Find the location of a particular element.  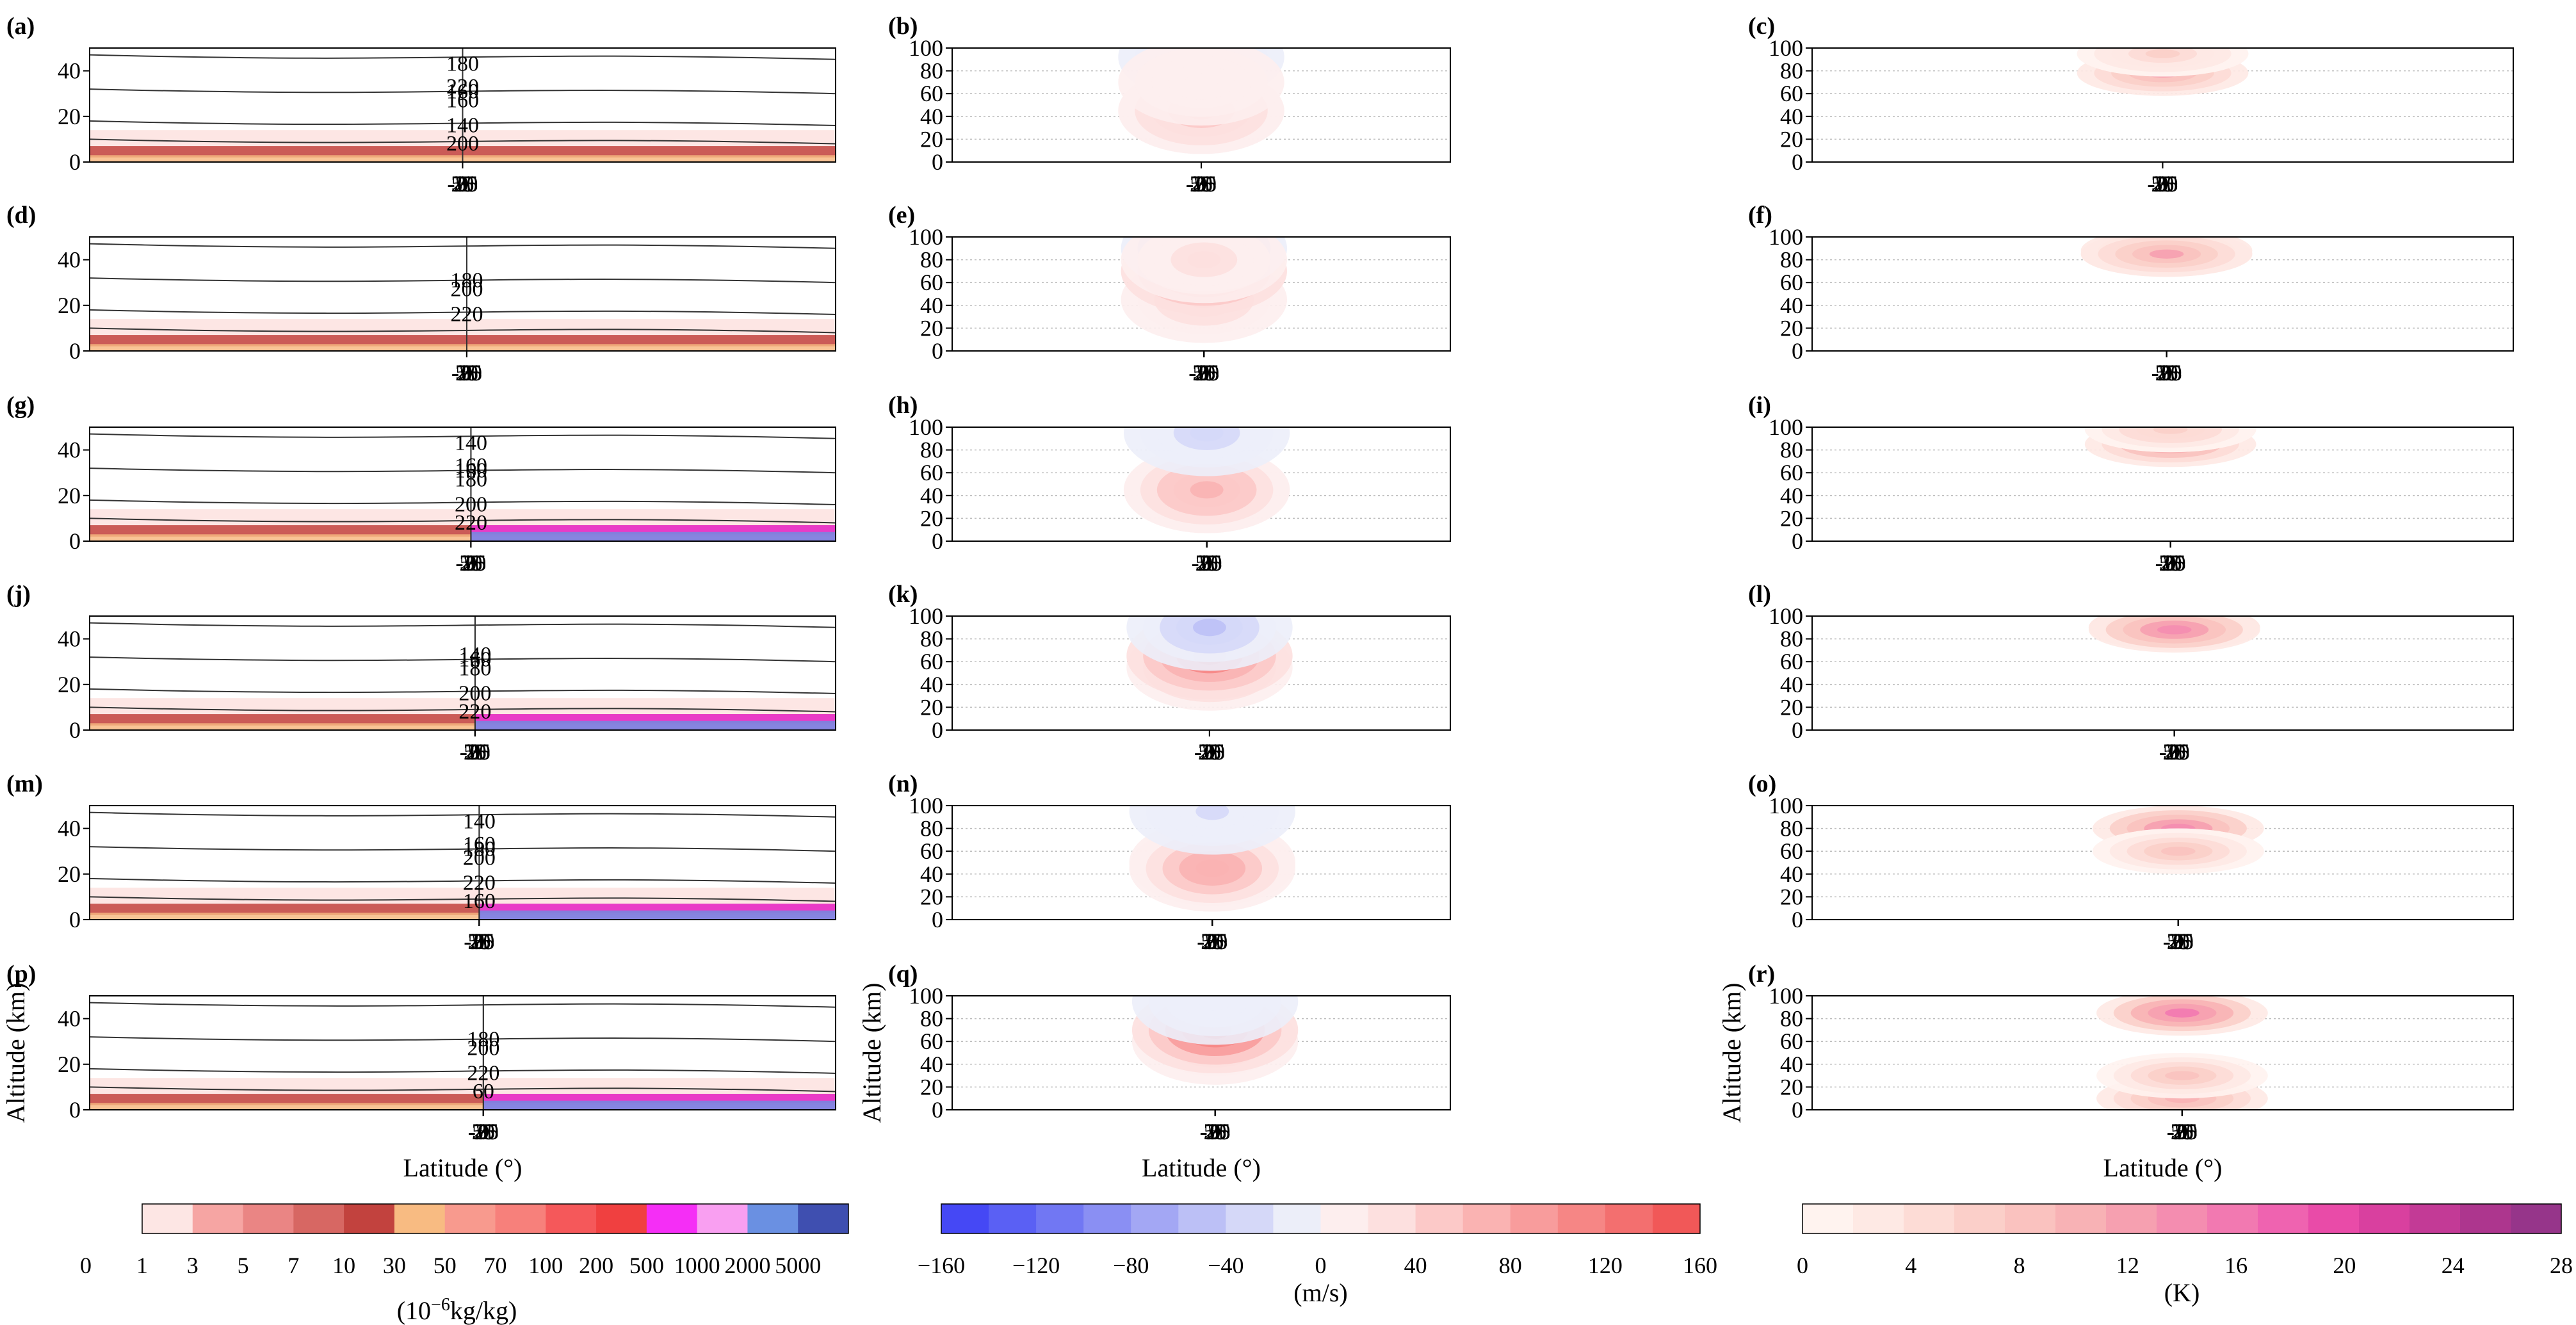

contour-label: 180 is located at coordinates (474, 669).